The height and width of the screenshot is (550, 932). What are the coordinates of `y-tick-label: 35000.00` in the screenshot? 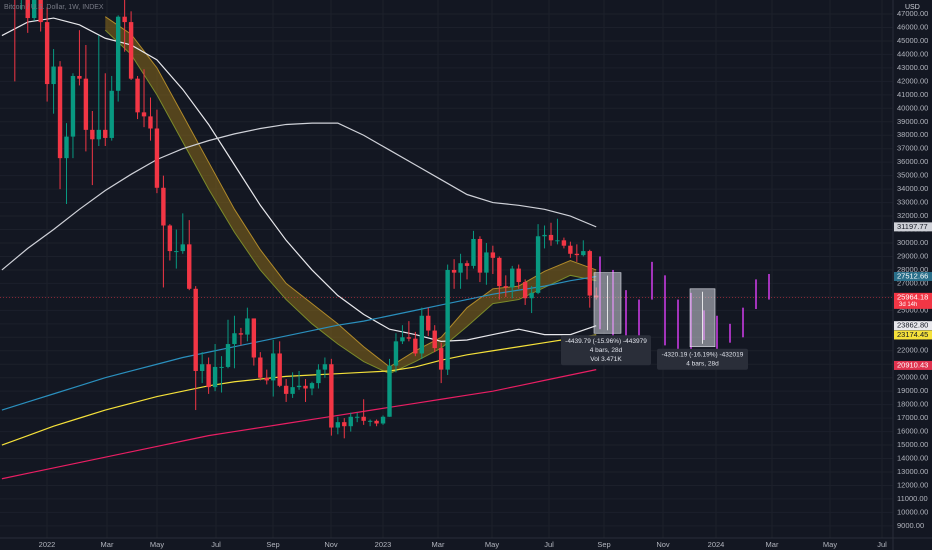 It's located at (912, 175).